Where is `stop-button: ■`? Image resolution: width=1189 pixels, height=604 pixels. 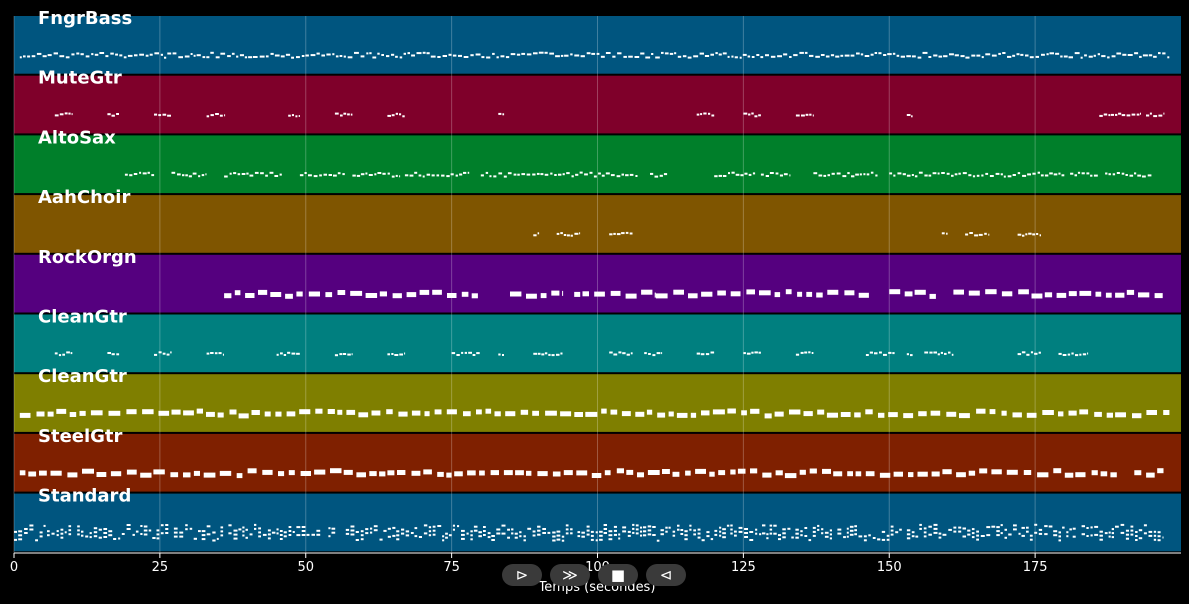
stop-button: ■ is located at coordinates (618, 575).